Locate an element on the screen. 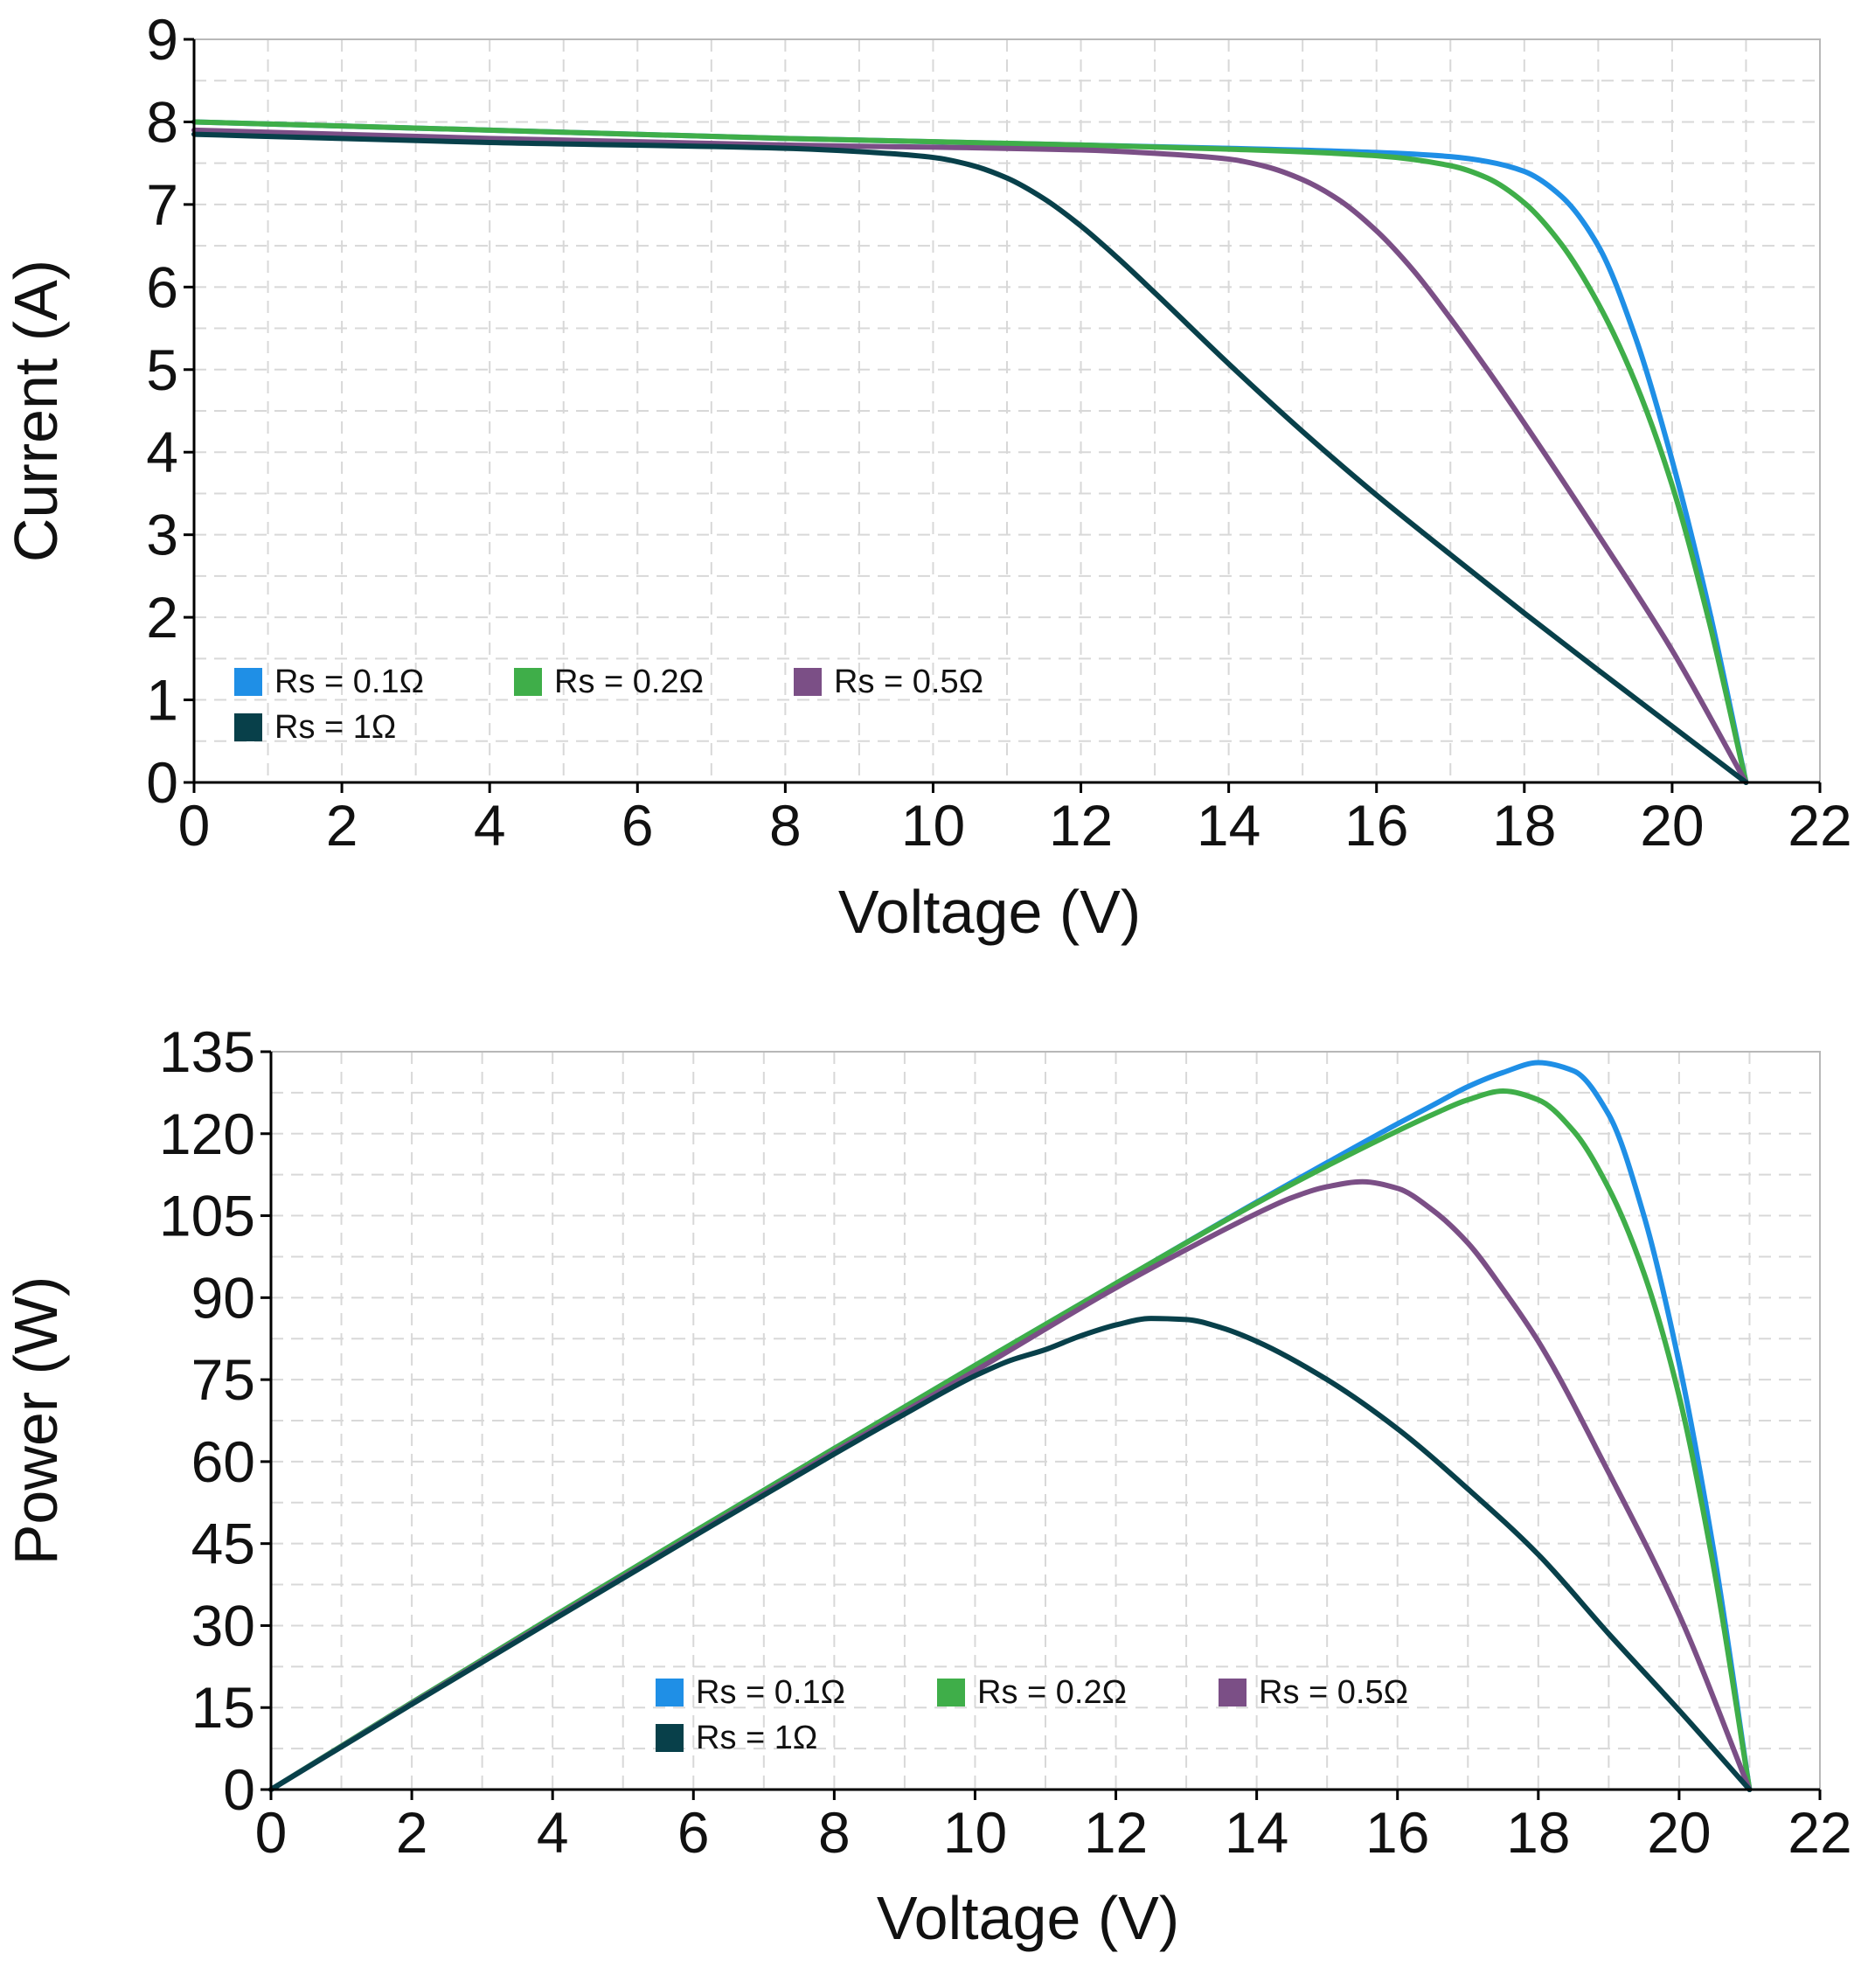 The height and width of the screenshot is (1988, 1875). y-tick-label: 6 is located at coordinates (162, 286).